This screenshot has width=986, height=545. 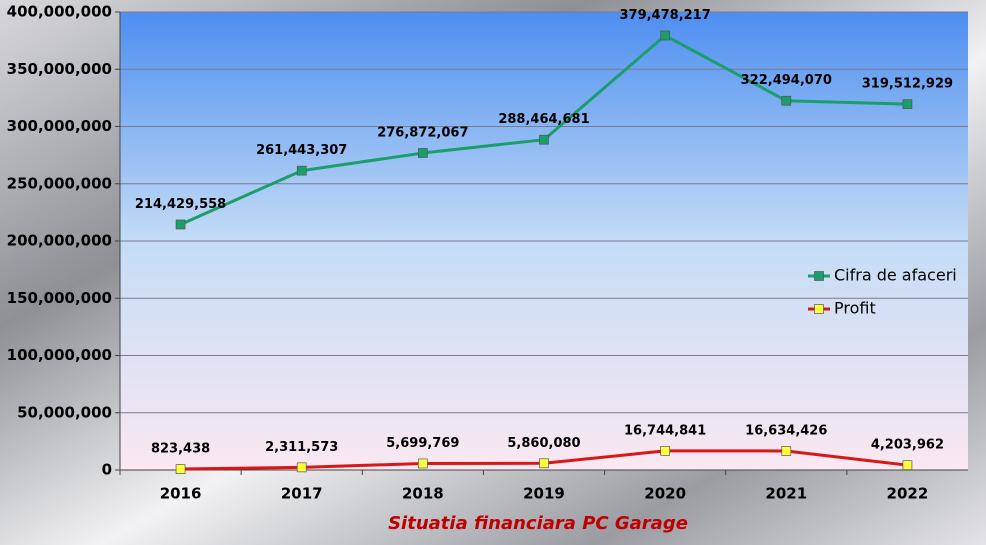 I want to click on data-label: 214,429,558, so click(x=180, y=204).